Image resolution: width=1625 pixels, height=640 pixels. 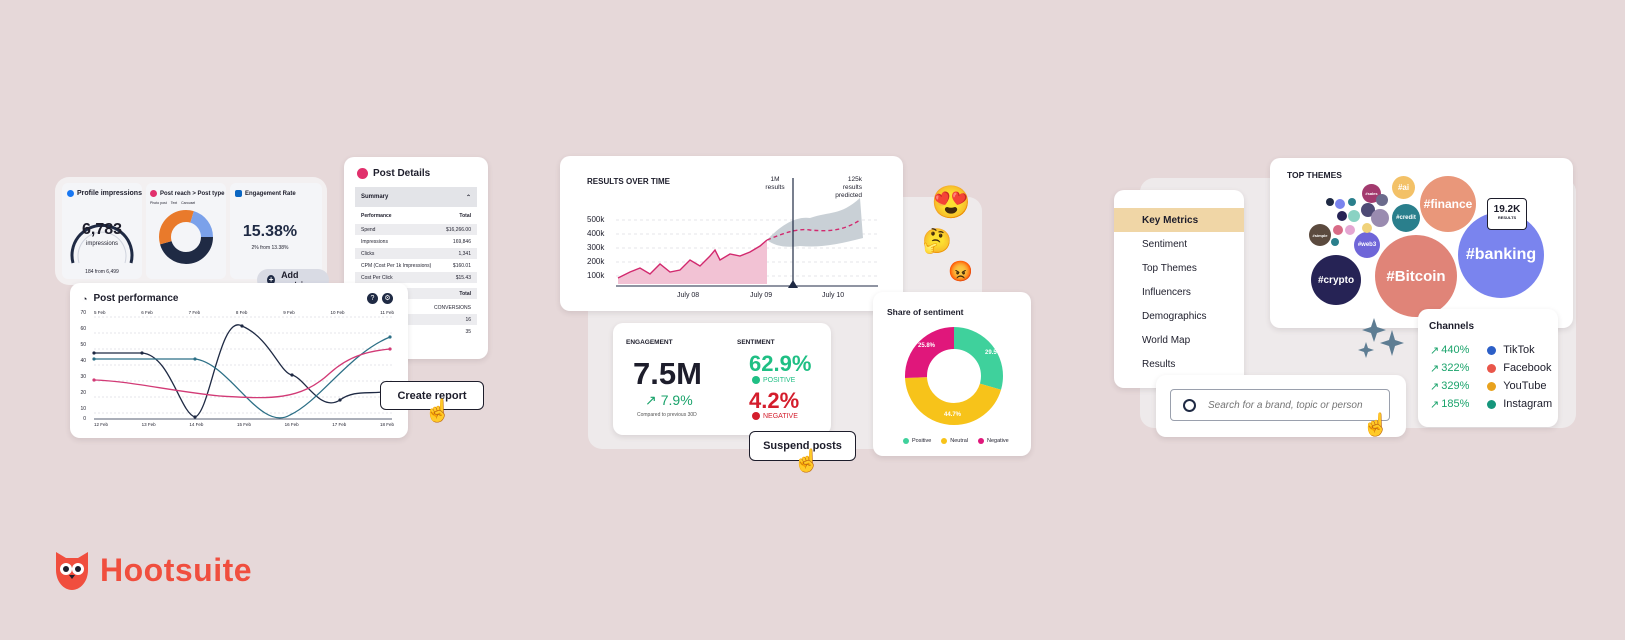 What do you see at coordinates (377, 277) in the screenshot?
I see `row-key: Cost Per Click` at bounding box center [377, 277].